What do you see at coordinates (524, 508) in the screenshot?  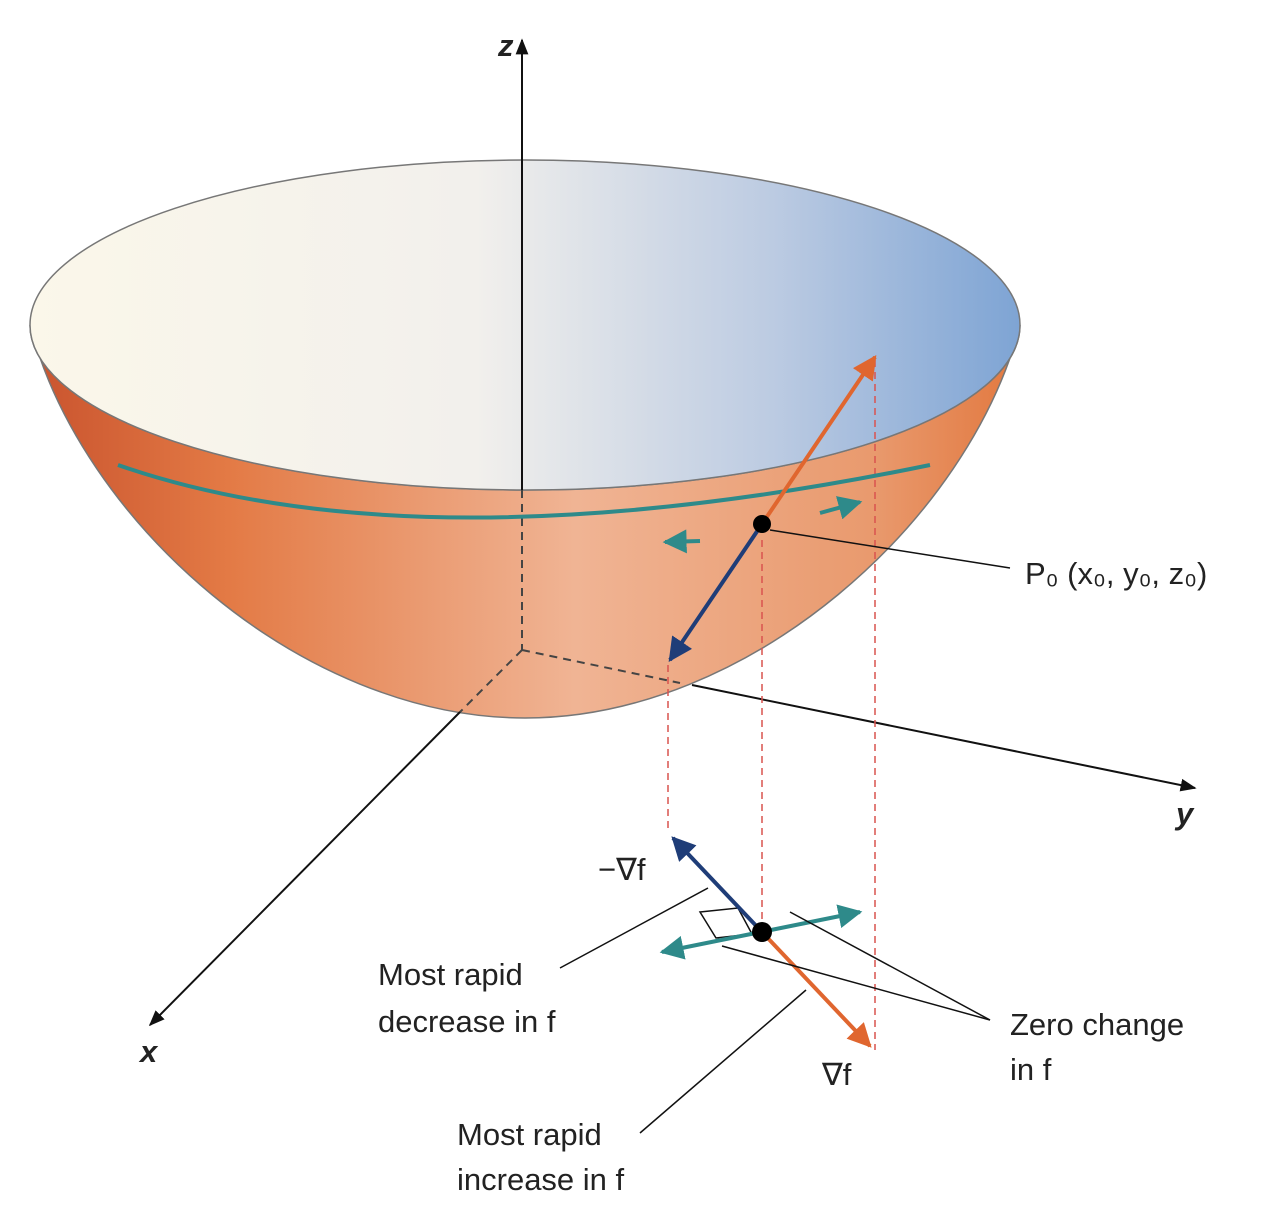 I see `level-curve` at bounding box center [524, 508].